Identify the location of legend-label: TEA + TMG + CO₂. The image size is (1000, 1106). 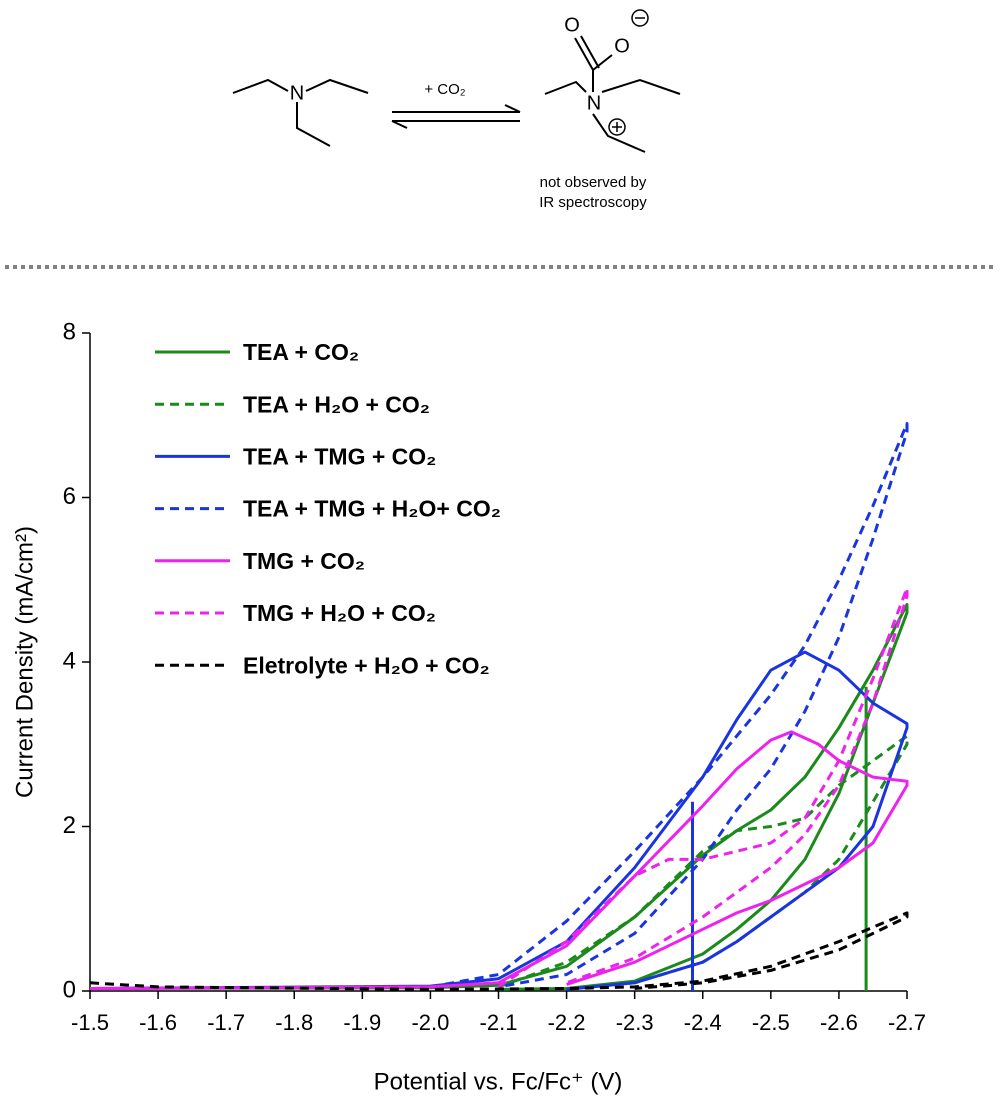
(339, 456).